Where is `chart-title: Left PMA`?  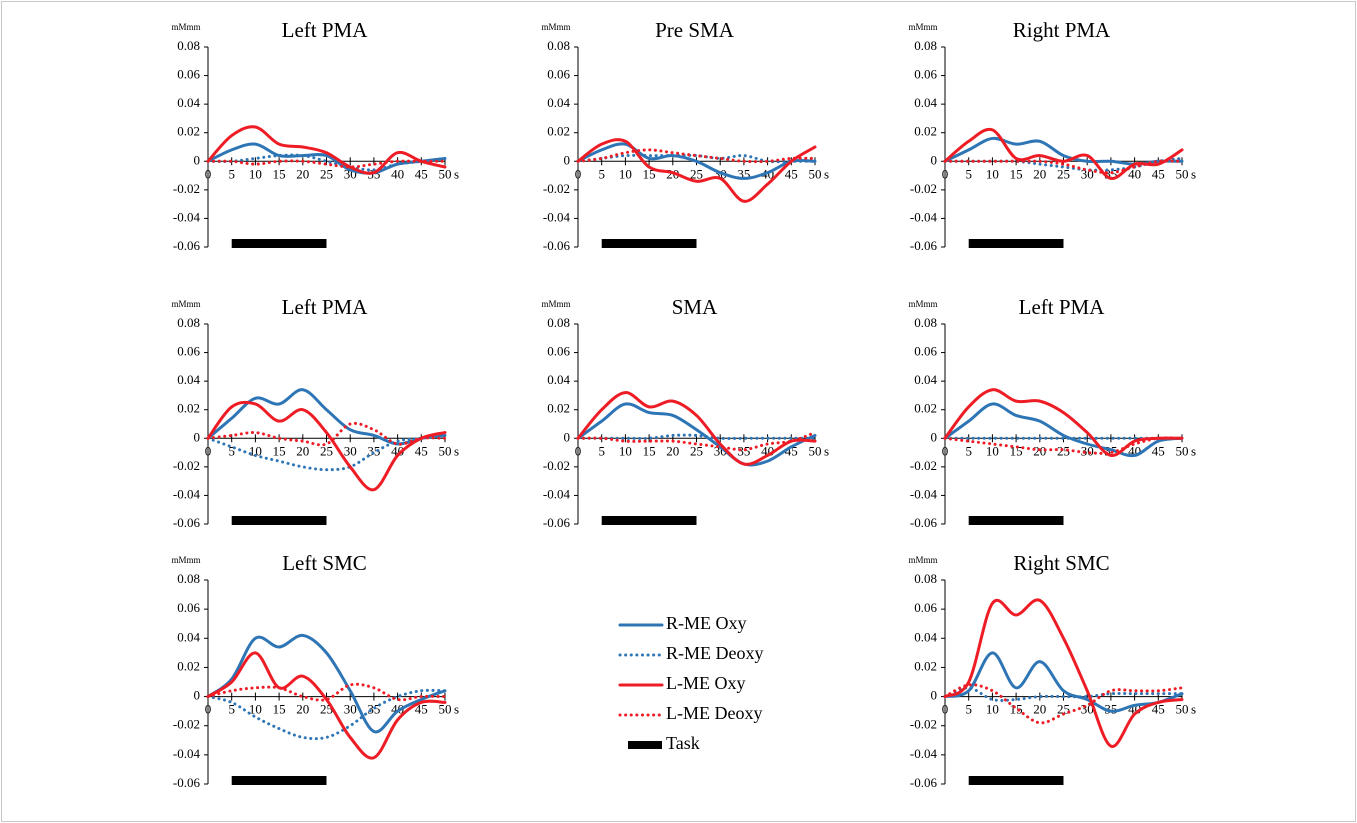 chart-title: Left PMA is located at coordinates (1062, 307).